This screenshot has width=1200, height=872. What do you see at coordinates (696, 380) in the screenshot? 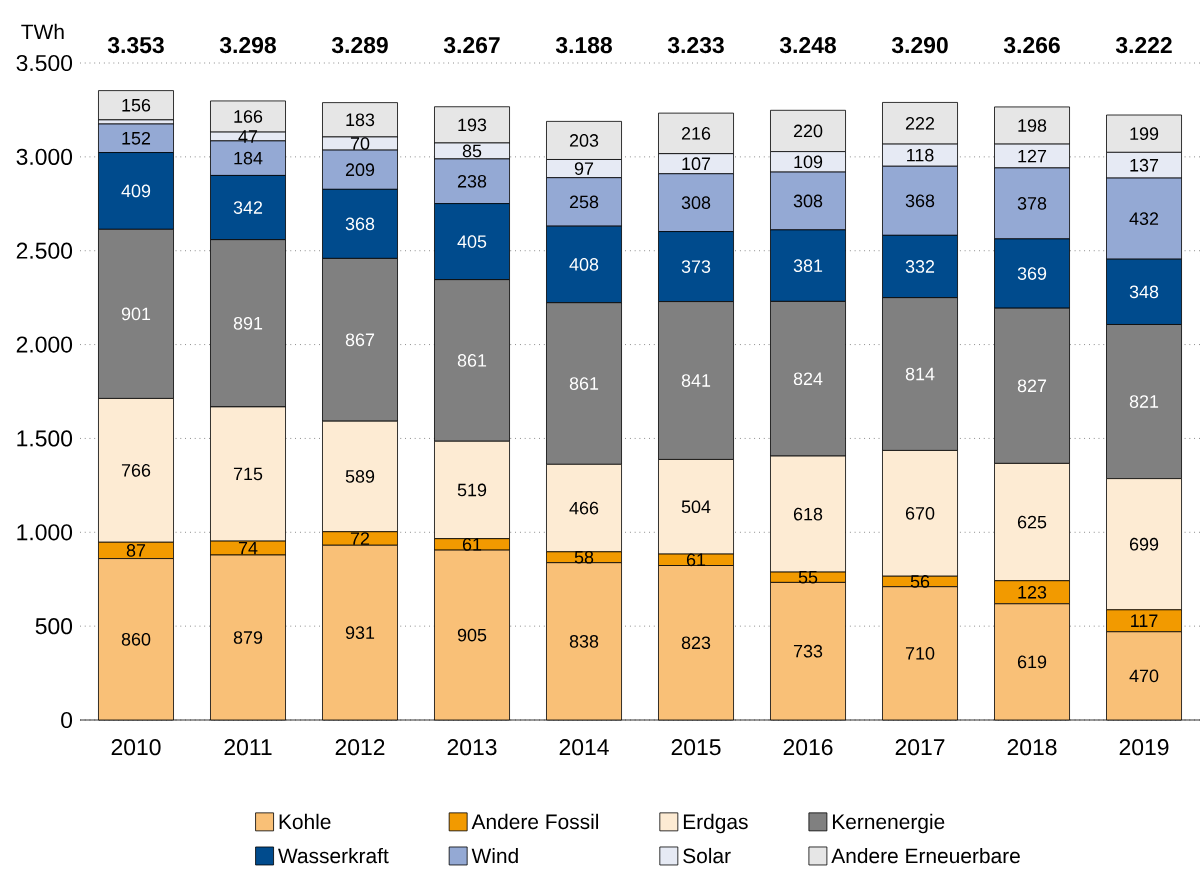
I see `data-label: 841` at bounding box center [696, 380].